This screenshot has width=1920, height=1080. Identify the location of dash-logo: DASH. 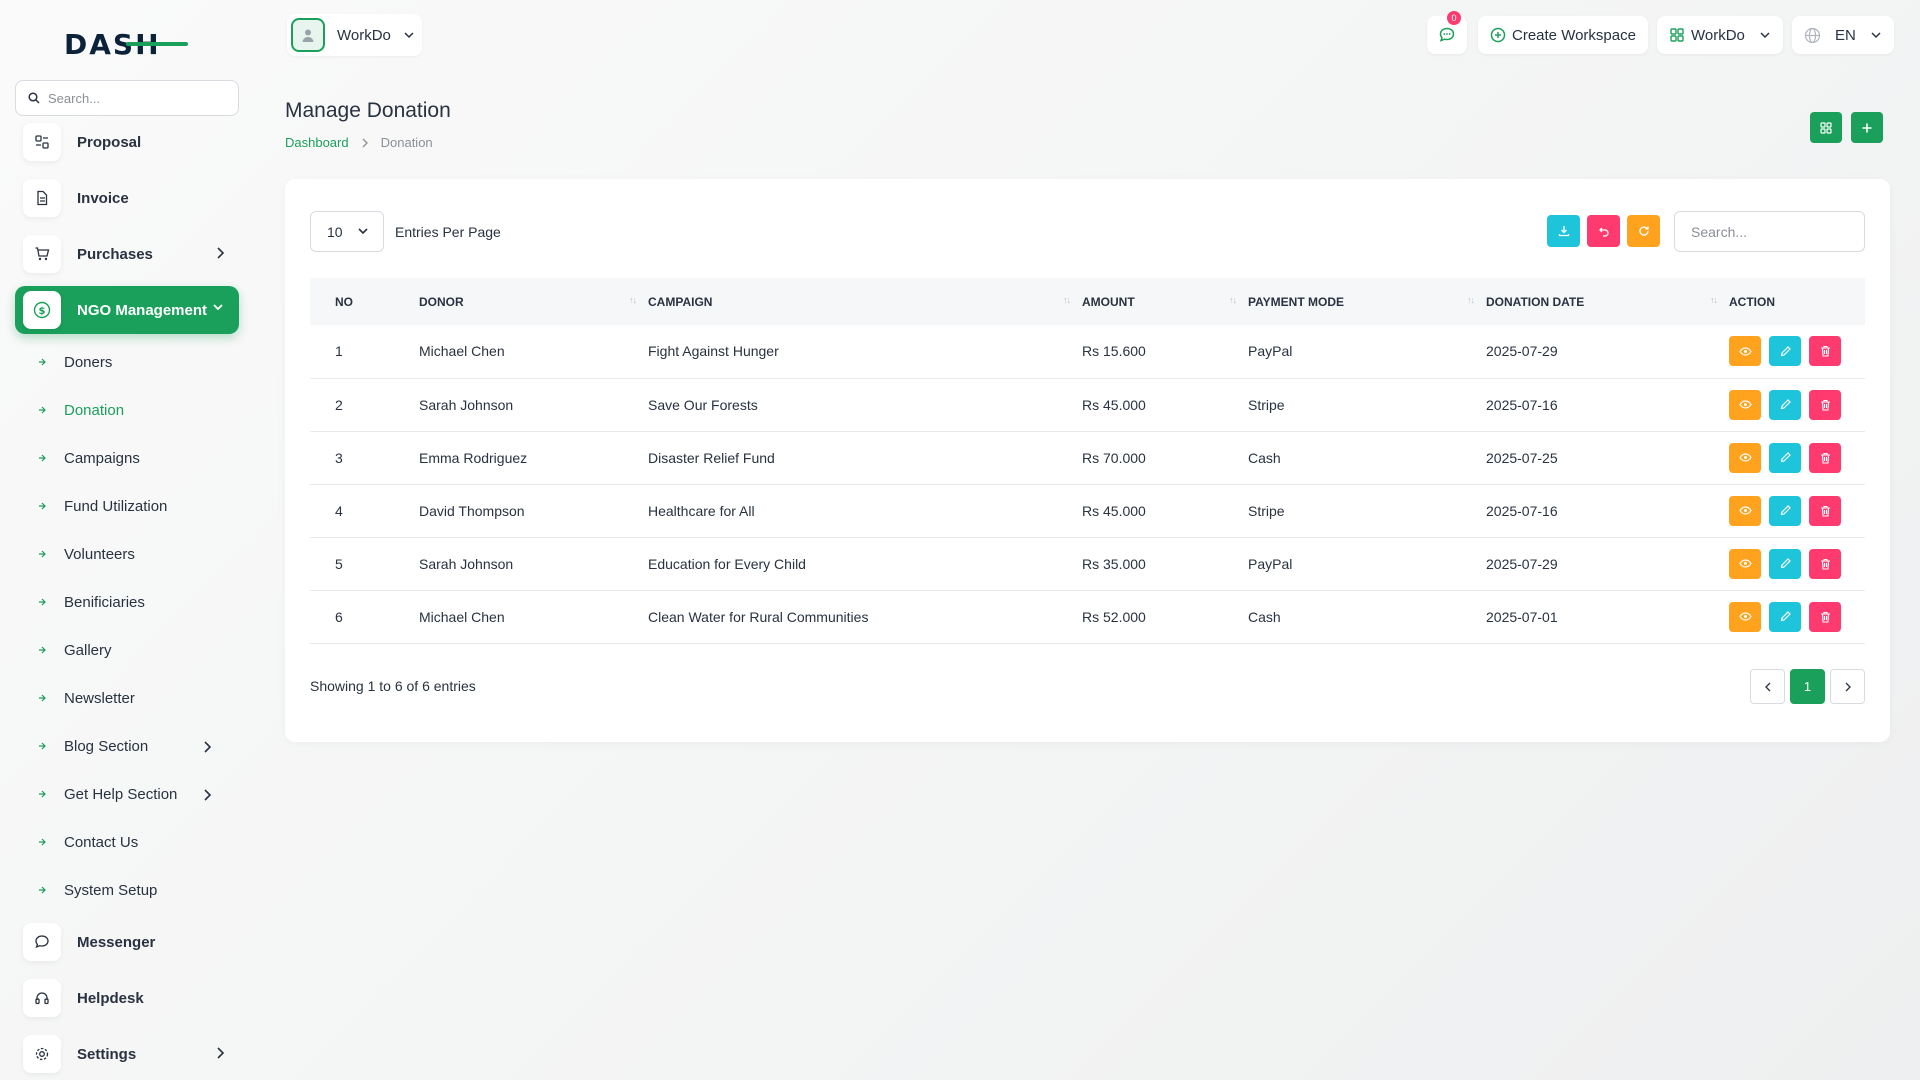
(127, 44).